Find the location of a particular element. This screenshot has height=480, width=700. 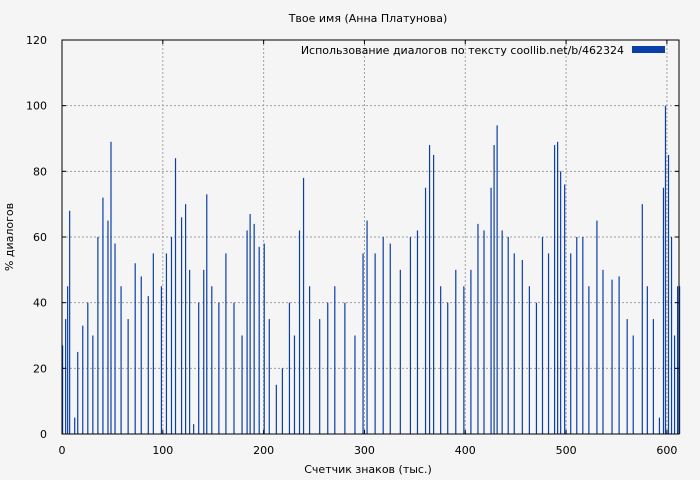

x-tick-label: 0 is located at coordinates (62, 450).